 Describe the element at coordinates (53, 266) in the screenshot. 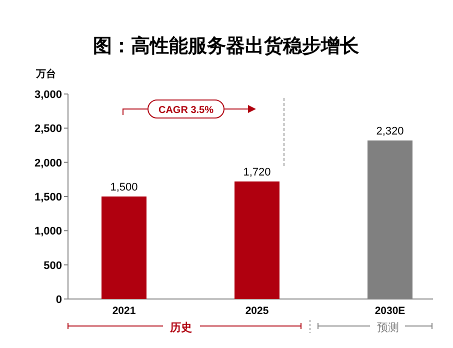

I see `y-tick-label: 500` at that location.